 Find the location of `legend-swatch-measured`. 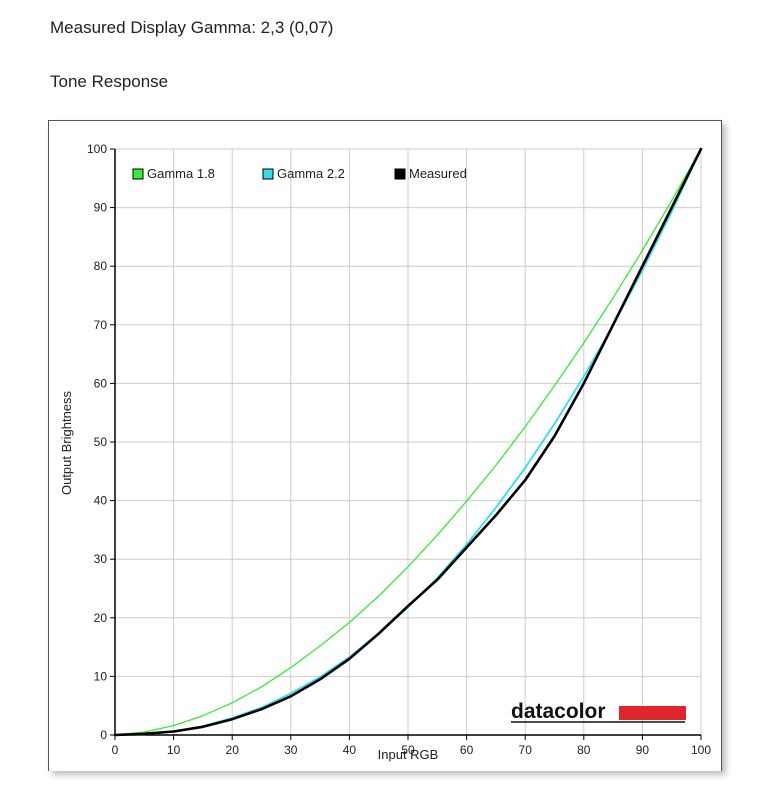

legend-swatch-measured is located at coordinates (400, 174).